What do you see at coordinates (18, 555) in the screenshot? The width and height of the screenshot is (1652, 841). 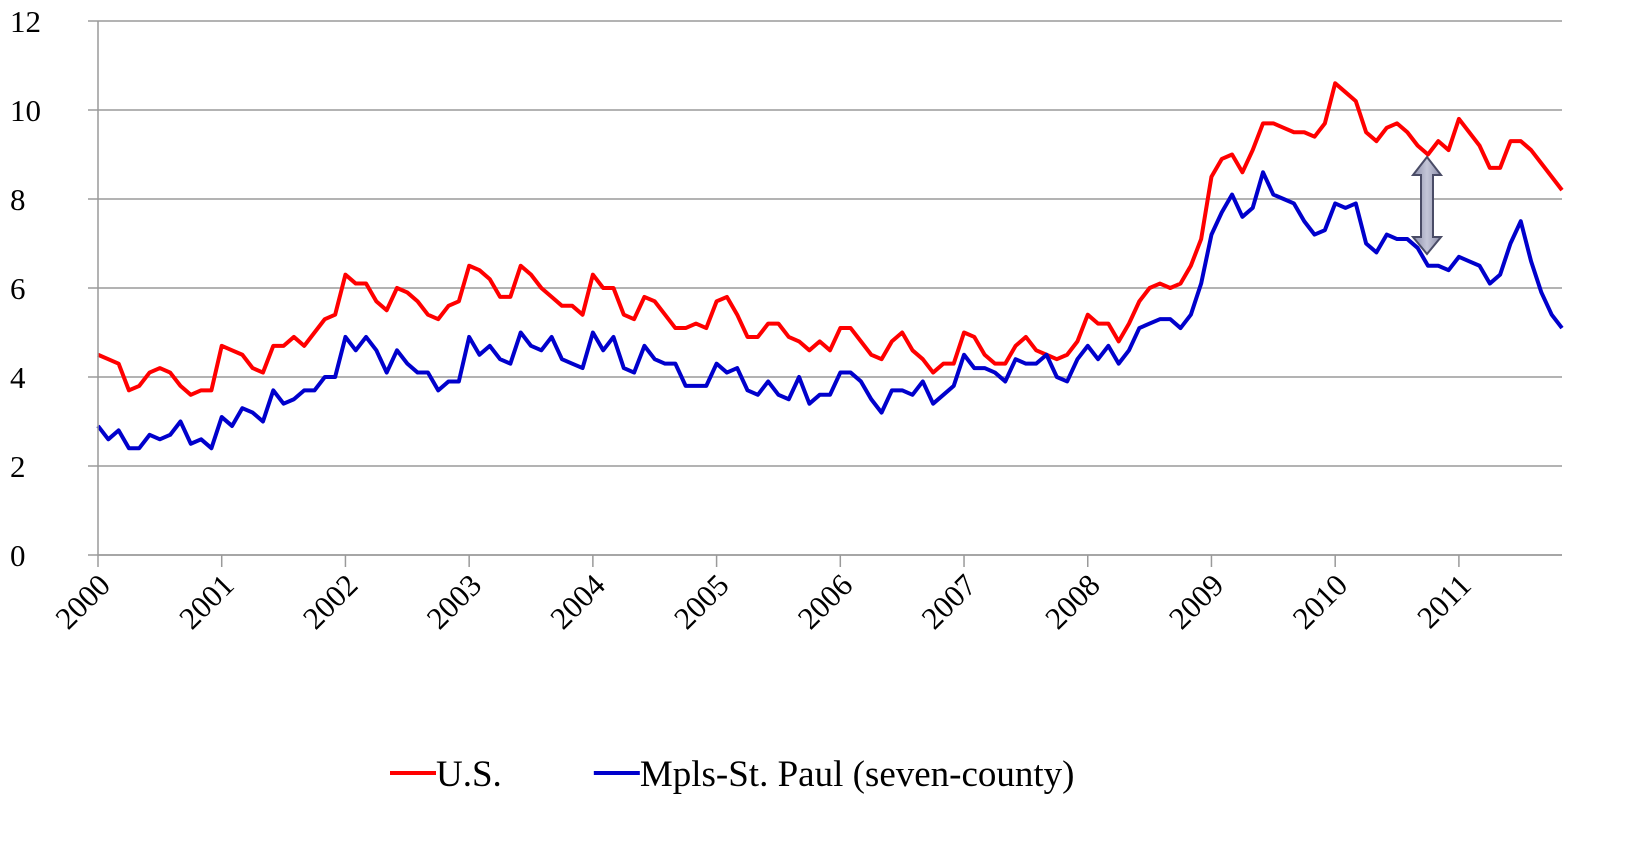 I see `y-tick-label: 0` at bounding box center [18, 555].